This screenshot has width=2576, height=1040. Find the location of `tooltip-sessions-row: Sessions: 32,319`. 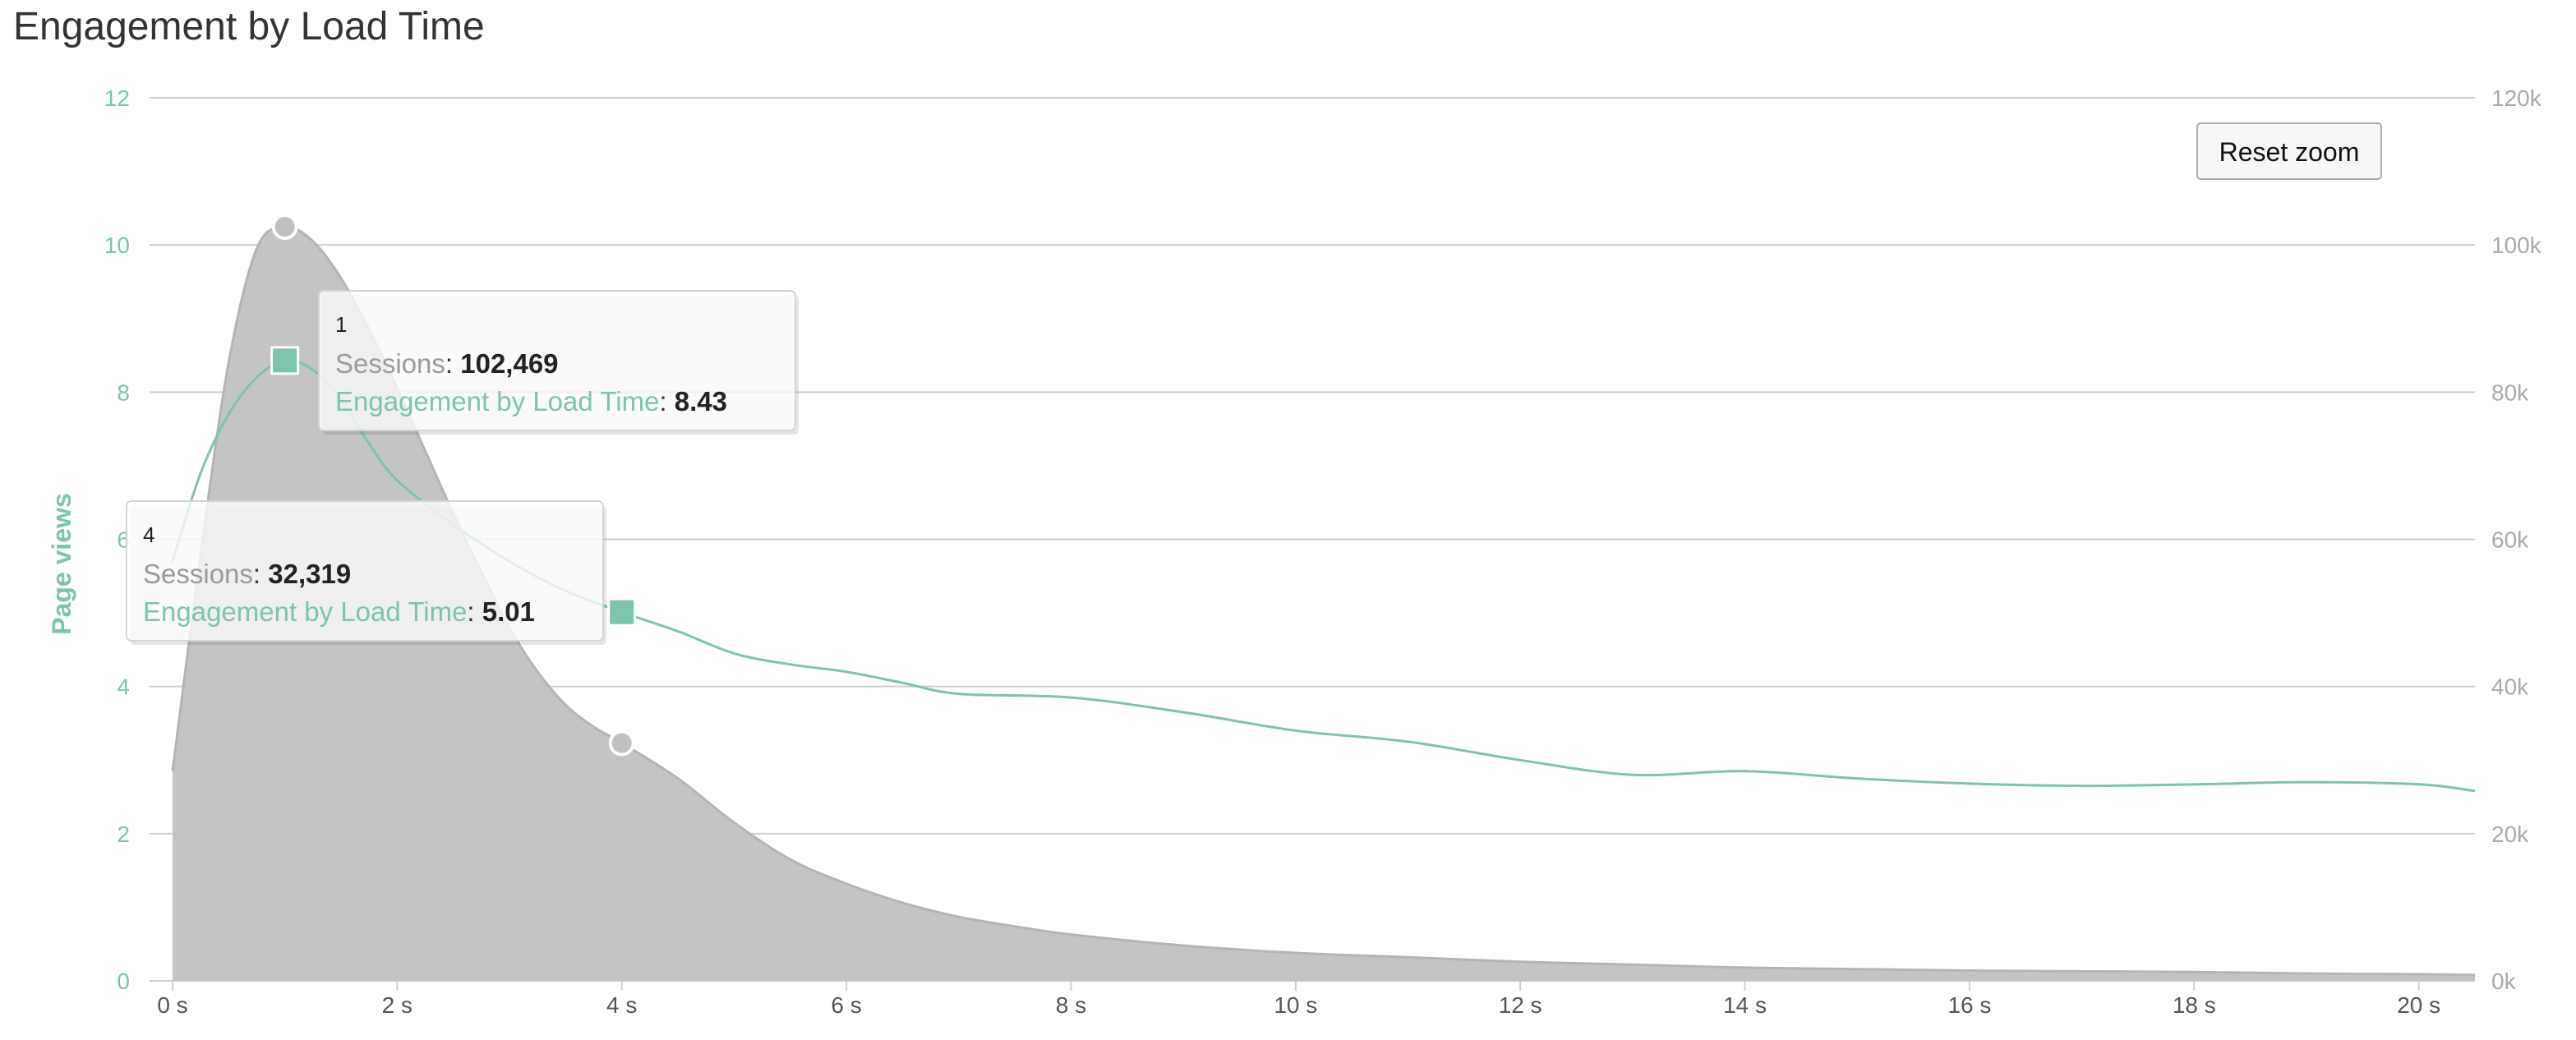

tooltip-sessions-row: Sessions: 32,319 is located at coordinates (247, 574).